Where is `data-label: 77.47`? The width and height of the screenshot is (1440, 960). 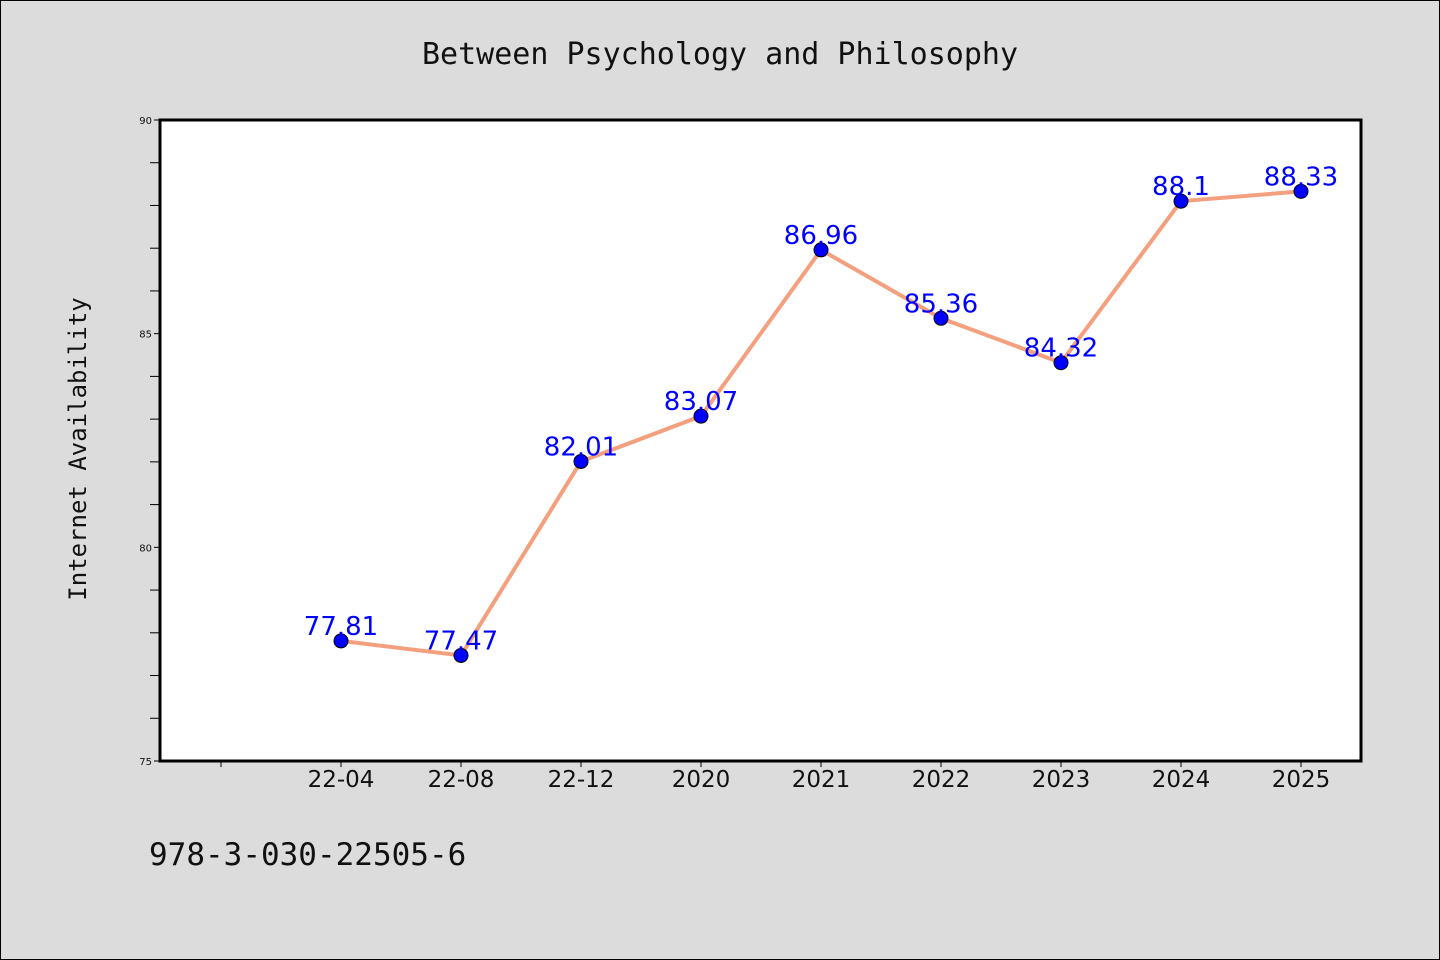
data-label: 77.47 is located at coordinates (461, 641).